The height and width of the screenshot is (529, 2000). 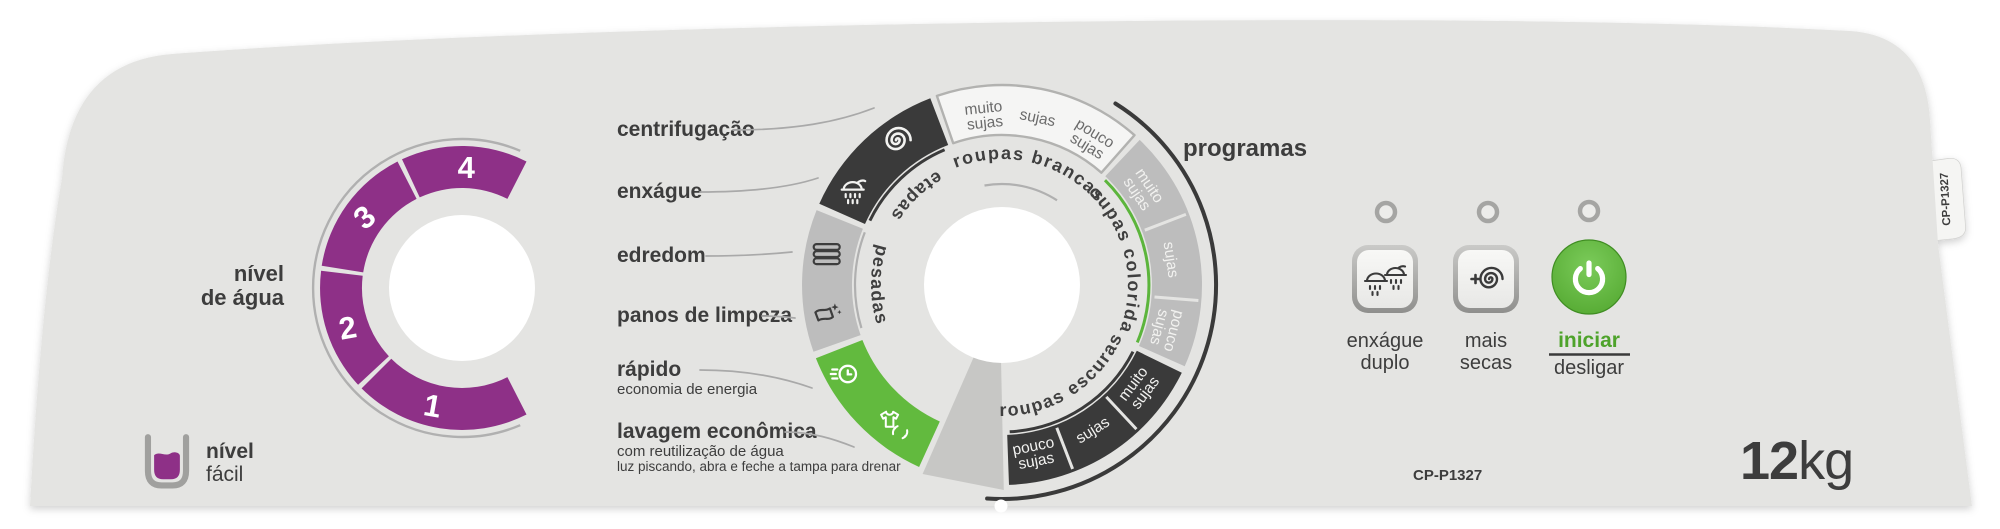 I want to click on brand-logo: nível fácil, so click(x=201, y=461).